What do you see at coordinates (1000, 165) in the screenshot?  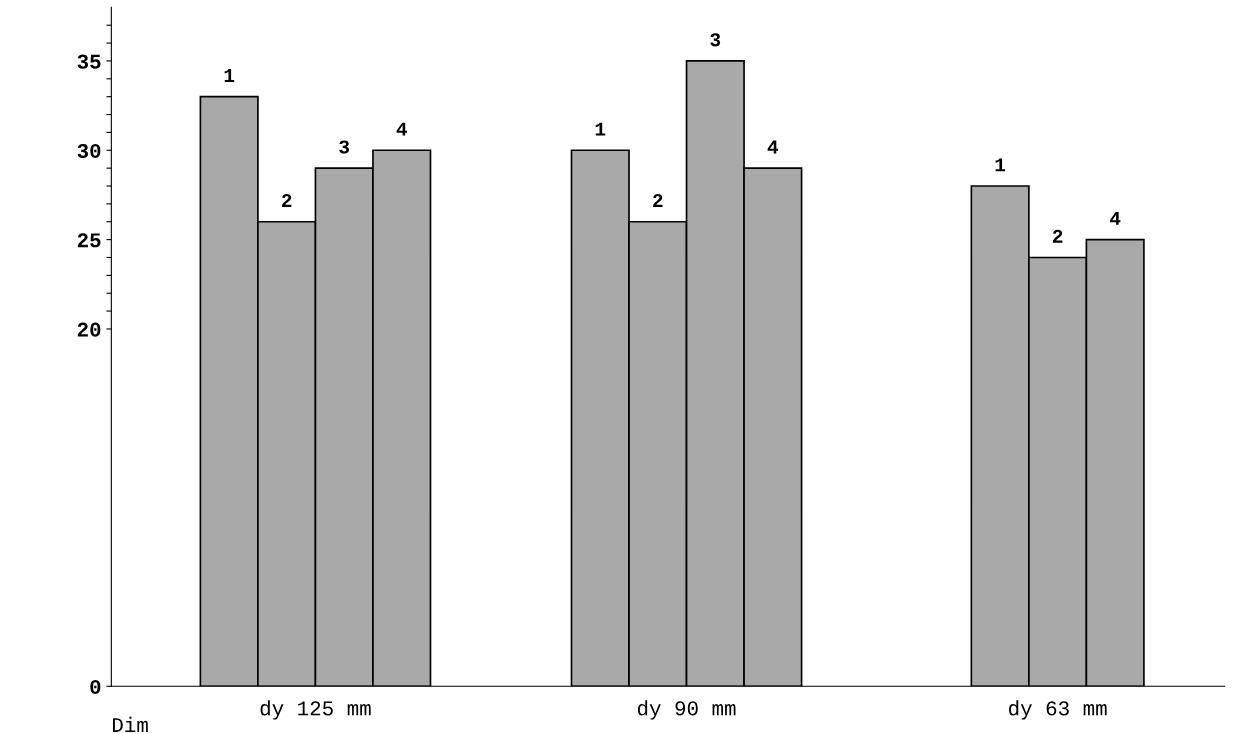 I see `series-label: 1` at bounding box center [1000, 165].